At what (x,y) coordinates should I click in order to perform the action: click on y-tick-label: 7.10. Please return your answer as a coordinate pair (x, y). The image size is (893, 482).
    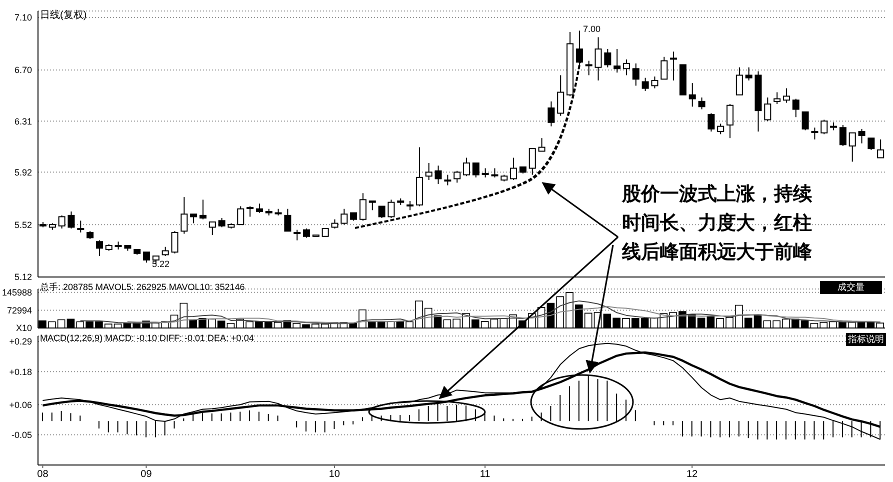
    Looking at the image, I should click on (23, 17).